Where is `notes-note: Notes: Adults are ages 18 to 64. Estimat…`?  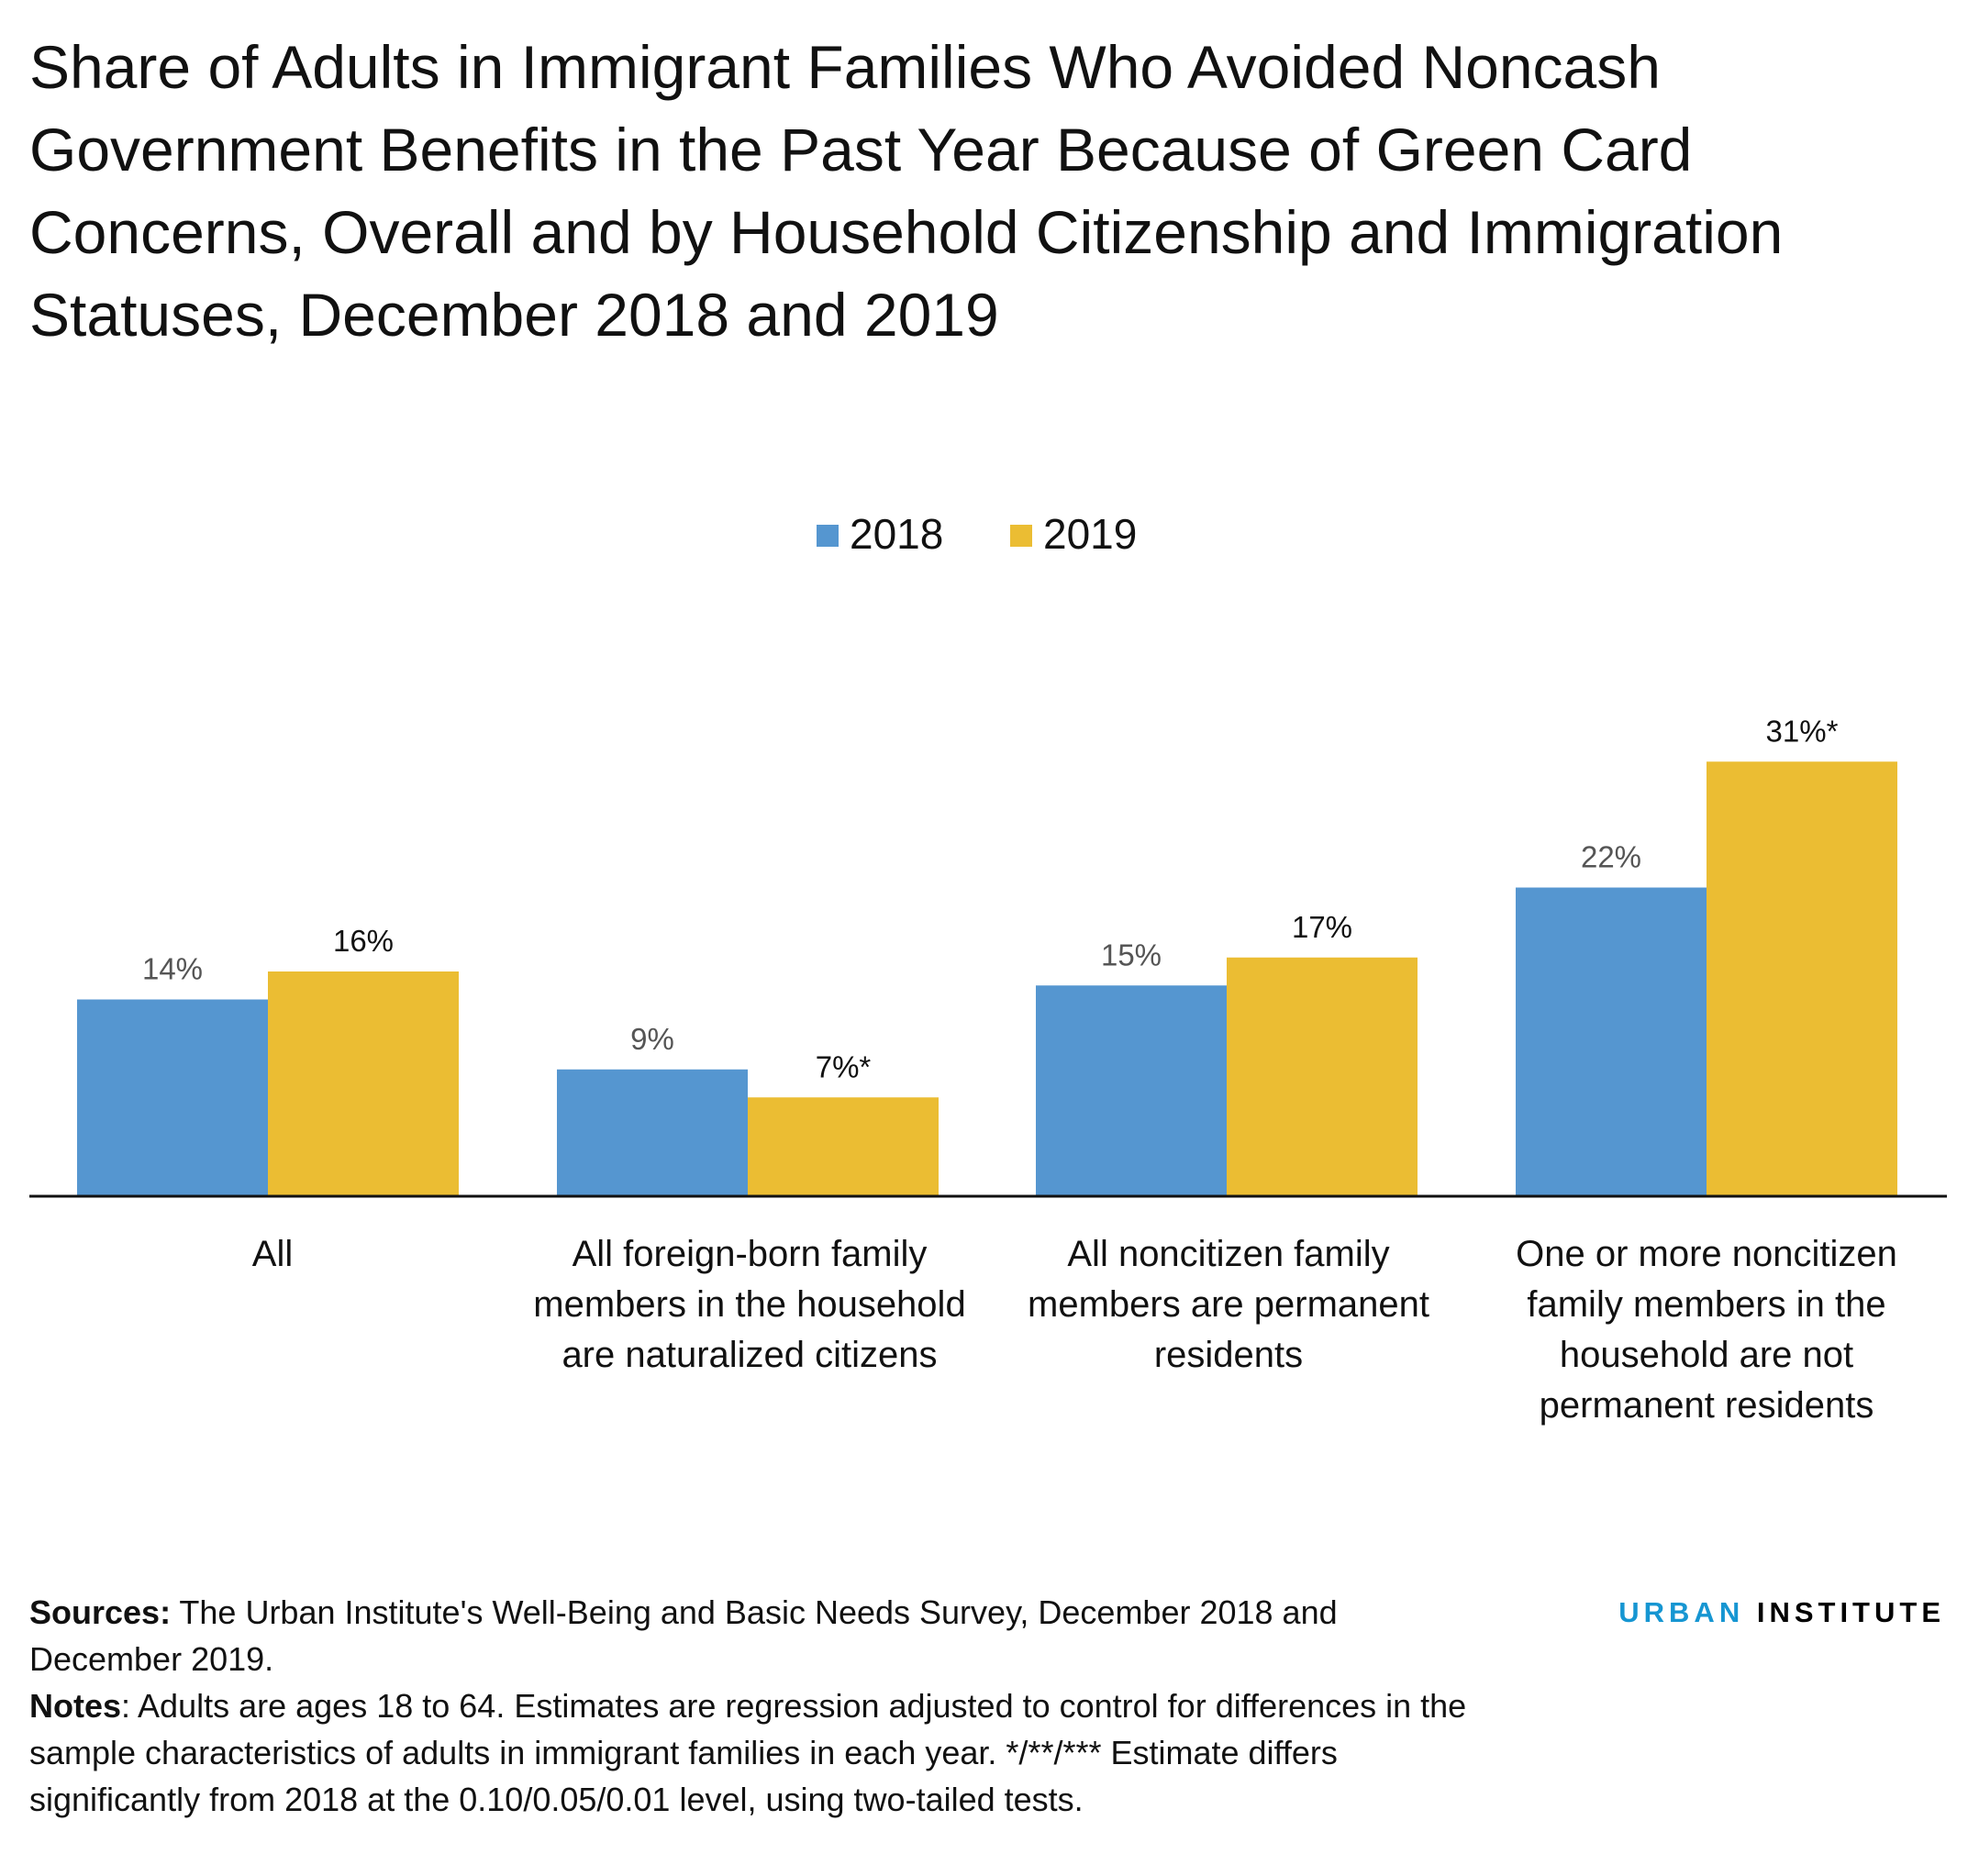 notes-note: Notes: Adults are ages 18 to 64. Estimat… is located at coordinates (763, 1753).